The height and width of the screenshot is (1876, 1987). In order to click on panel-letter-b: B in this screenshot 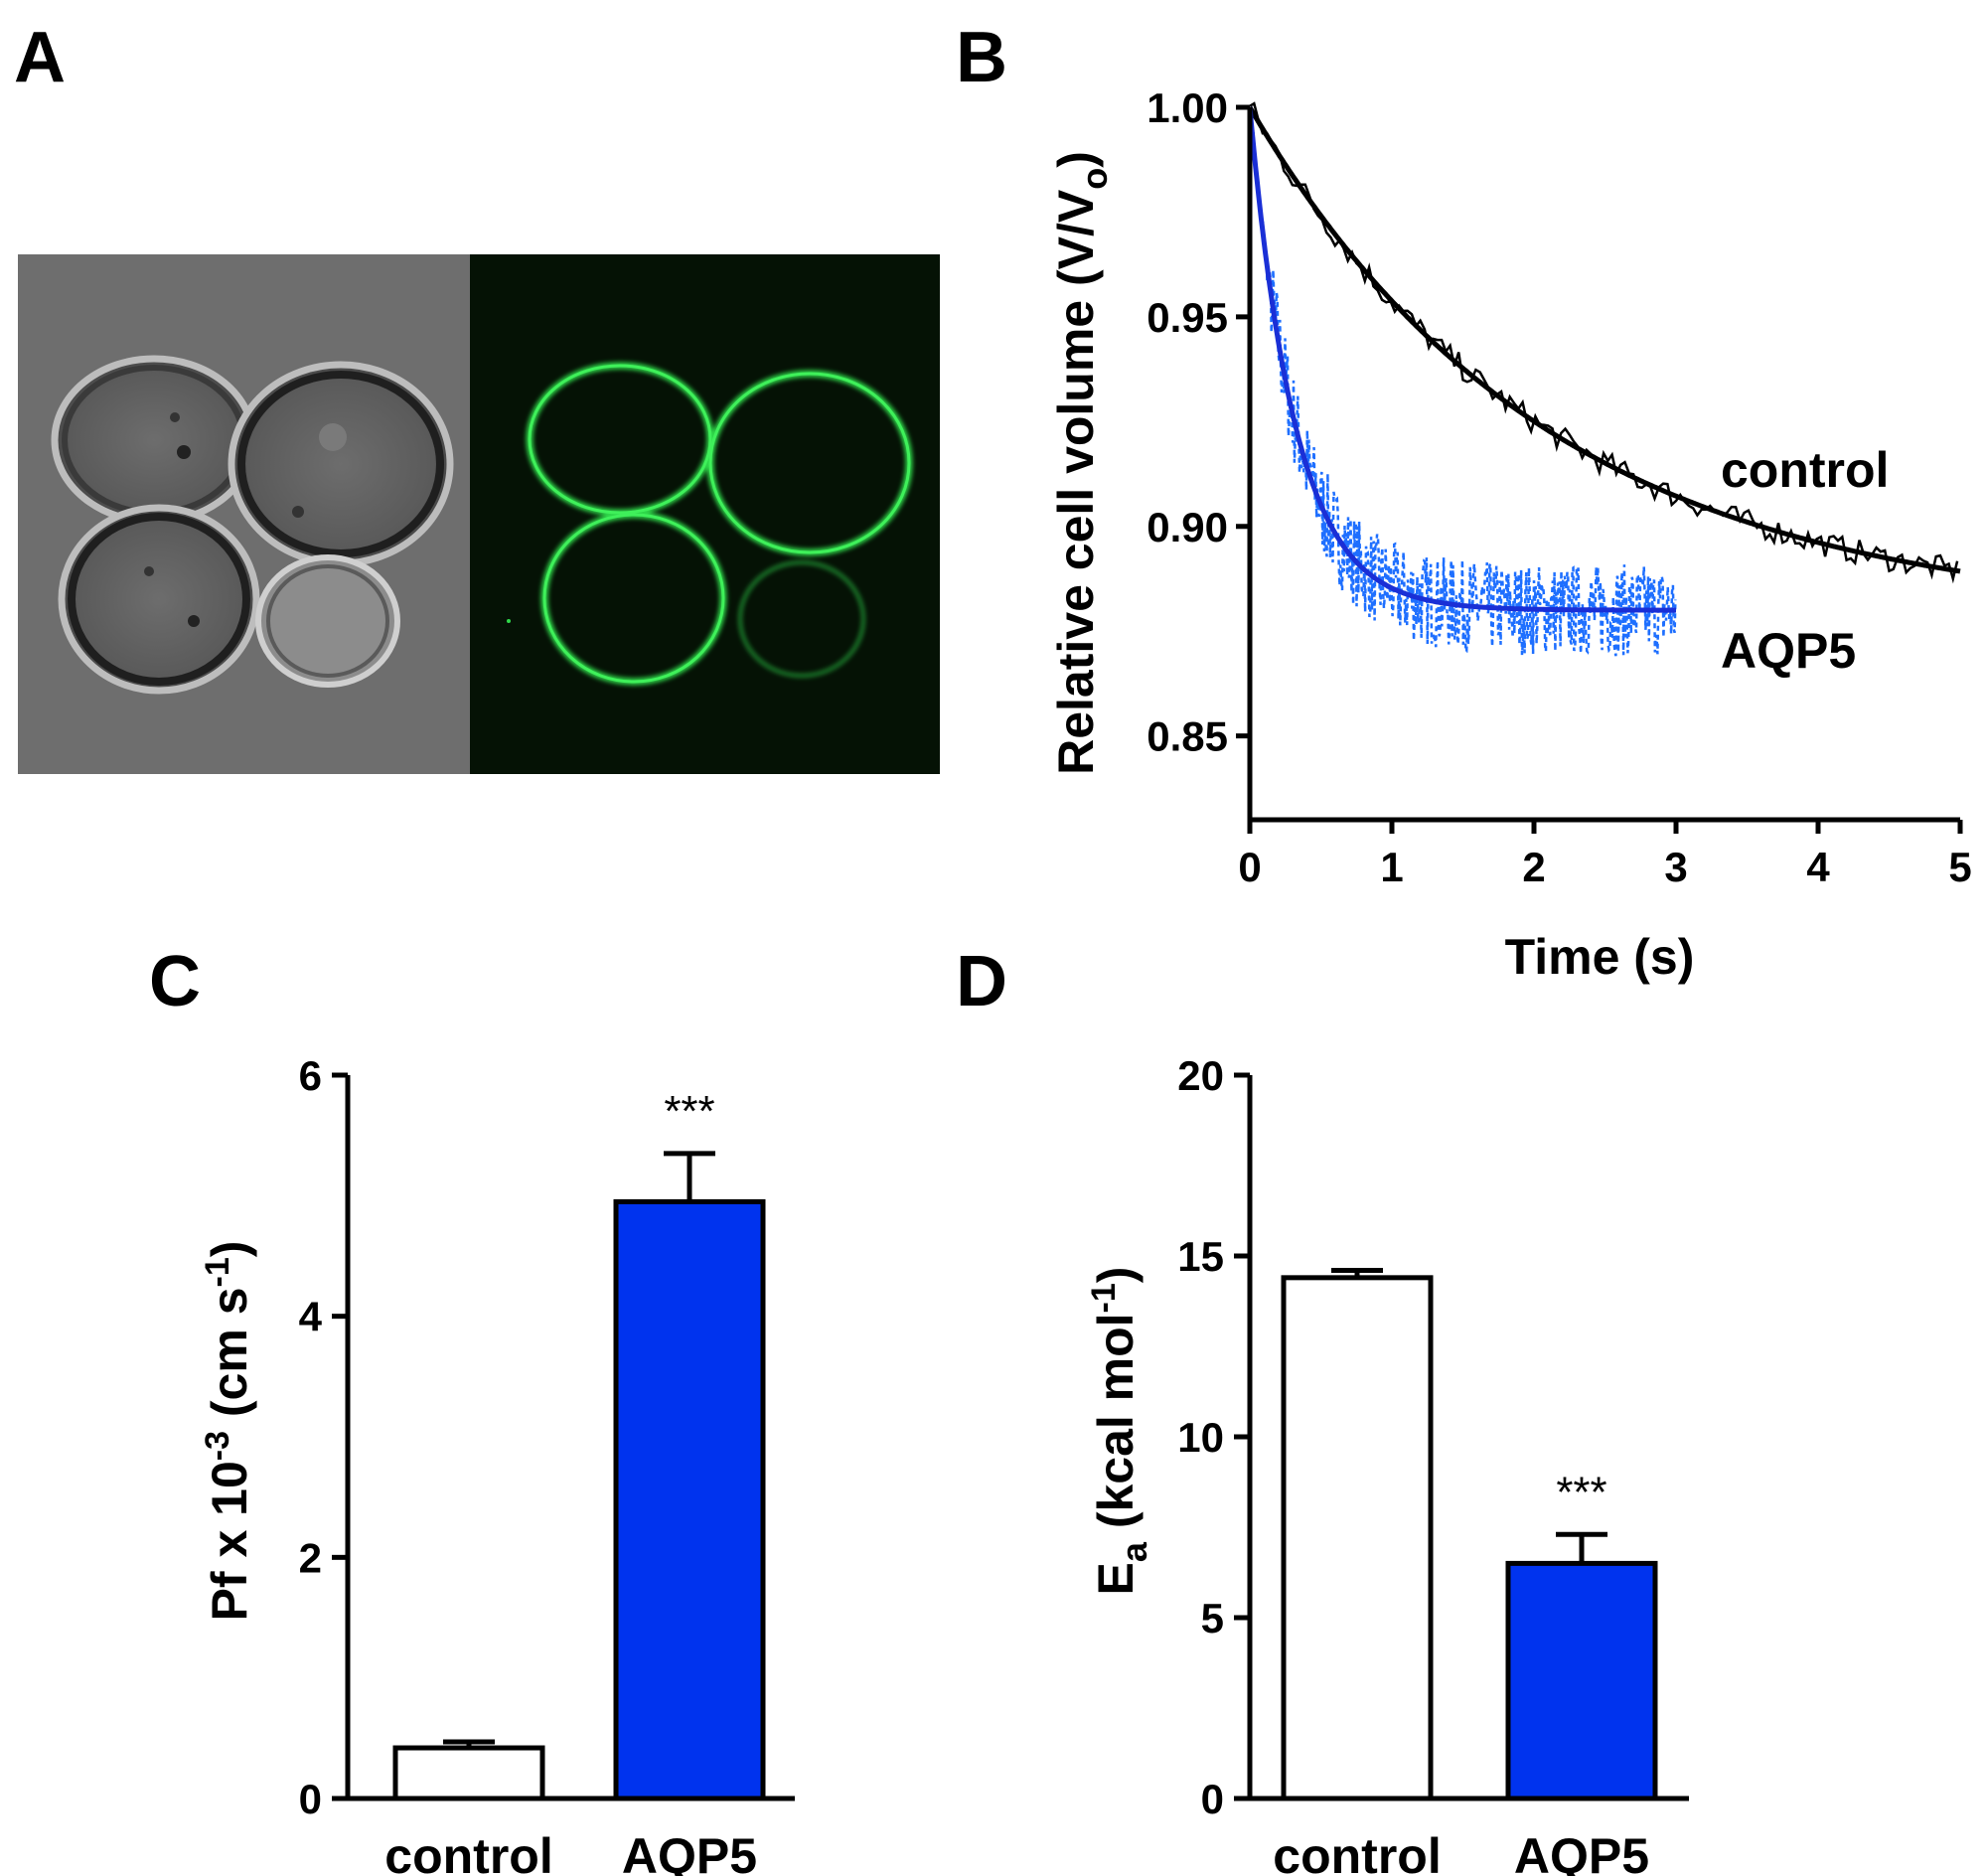, I will do `click(982, 58)`.